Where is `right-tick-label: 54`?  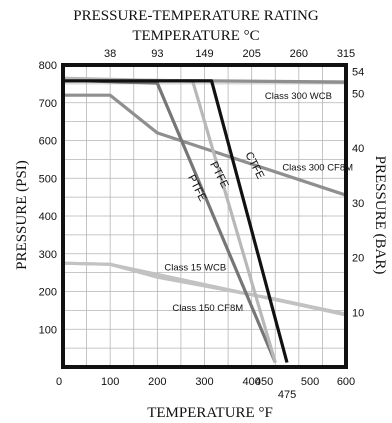 right-tick-label: 54 is located at coordinates (358, 72).